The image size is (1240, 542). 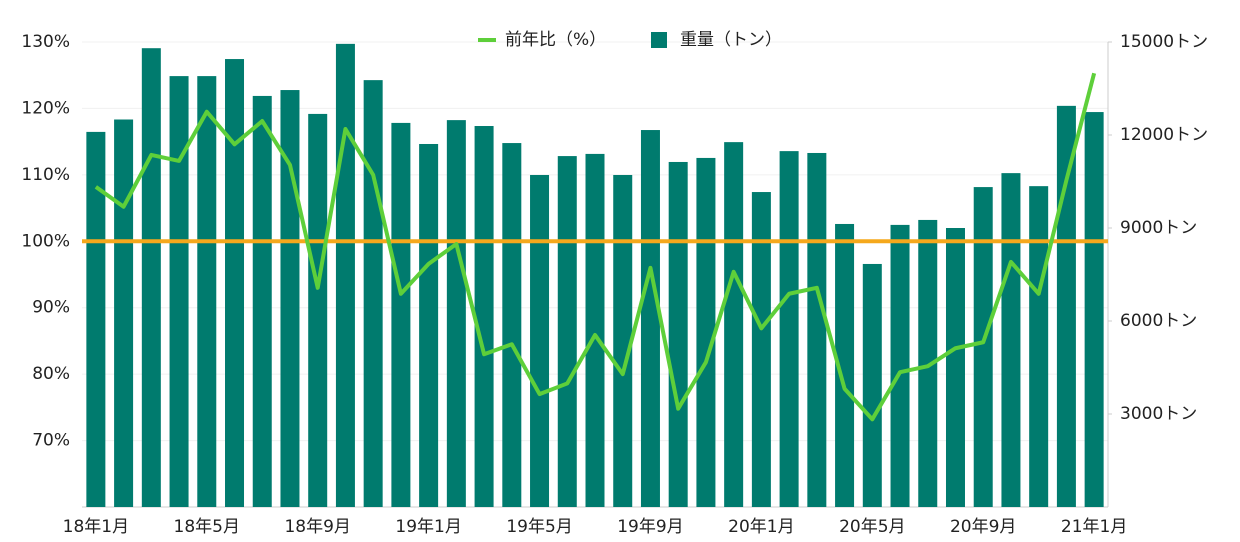 I want to click on x-tick-label: 18年9月, so click(x=317, y=527).